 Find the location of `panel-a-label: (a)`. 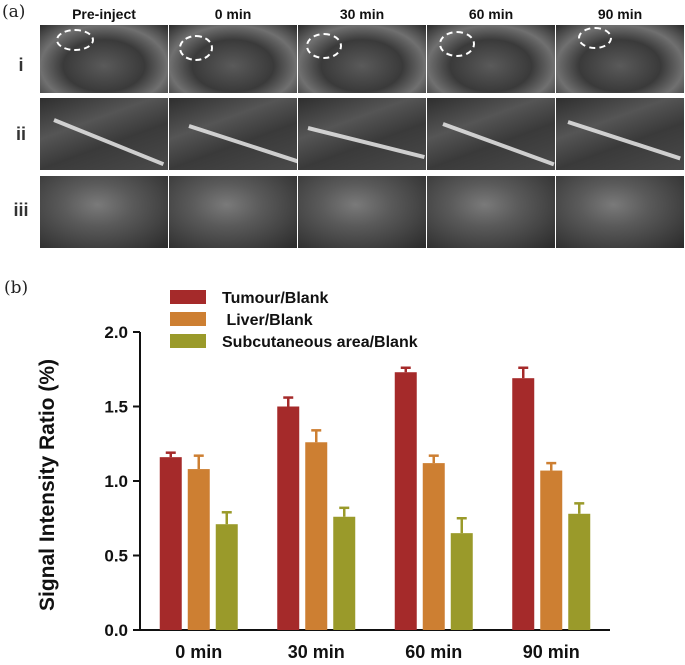

panel-a-label: (a) is located at coordinates (14, 12).